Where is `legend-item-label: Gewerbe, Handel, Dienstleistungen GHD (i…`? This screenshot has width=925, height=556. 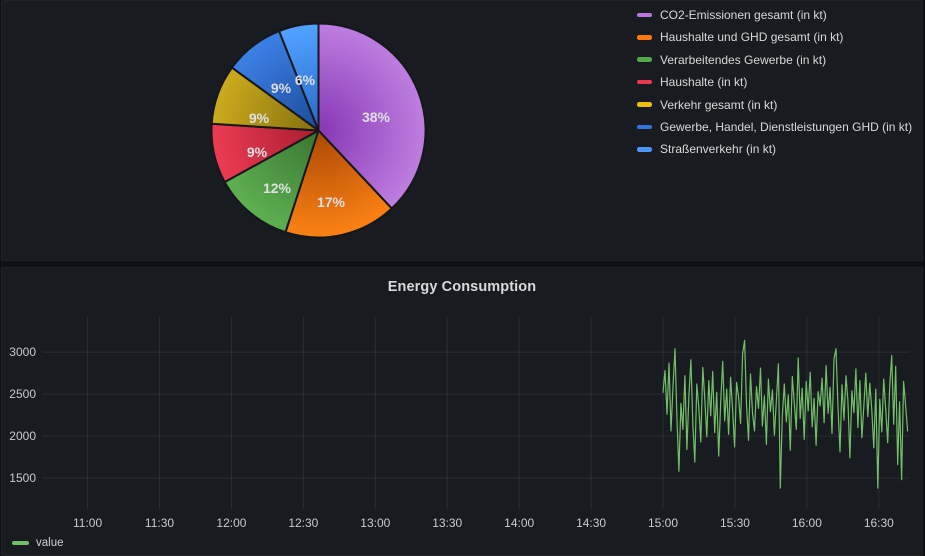
legend-item-label: Gewerbe, Handel, Dienstleistungen GHD (i… is located at coordinates (786, 126).